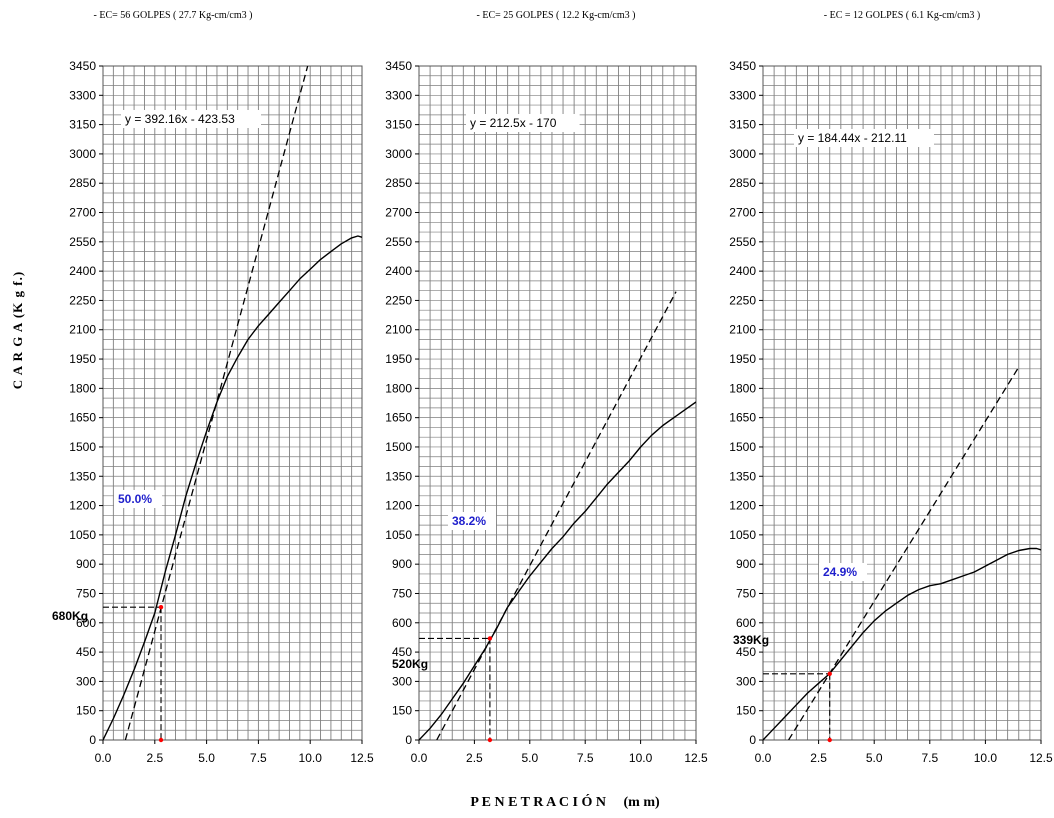 The image size is (1054, 818). What do you see at coordinates (173, 15) in the screenshot?
I see `chart-title: - EC= 56 GOLPES ( 27.7 Kg-cm/cm3 )` at bounding box center [173, 15].